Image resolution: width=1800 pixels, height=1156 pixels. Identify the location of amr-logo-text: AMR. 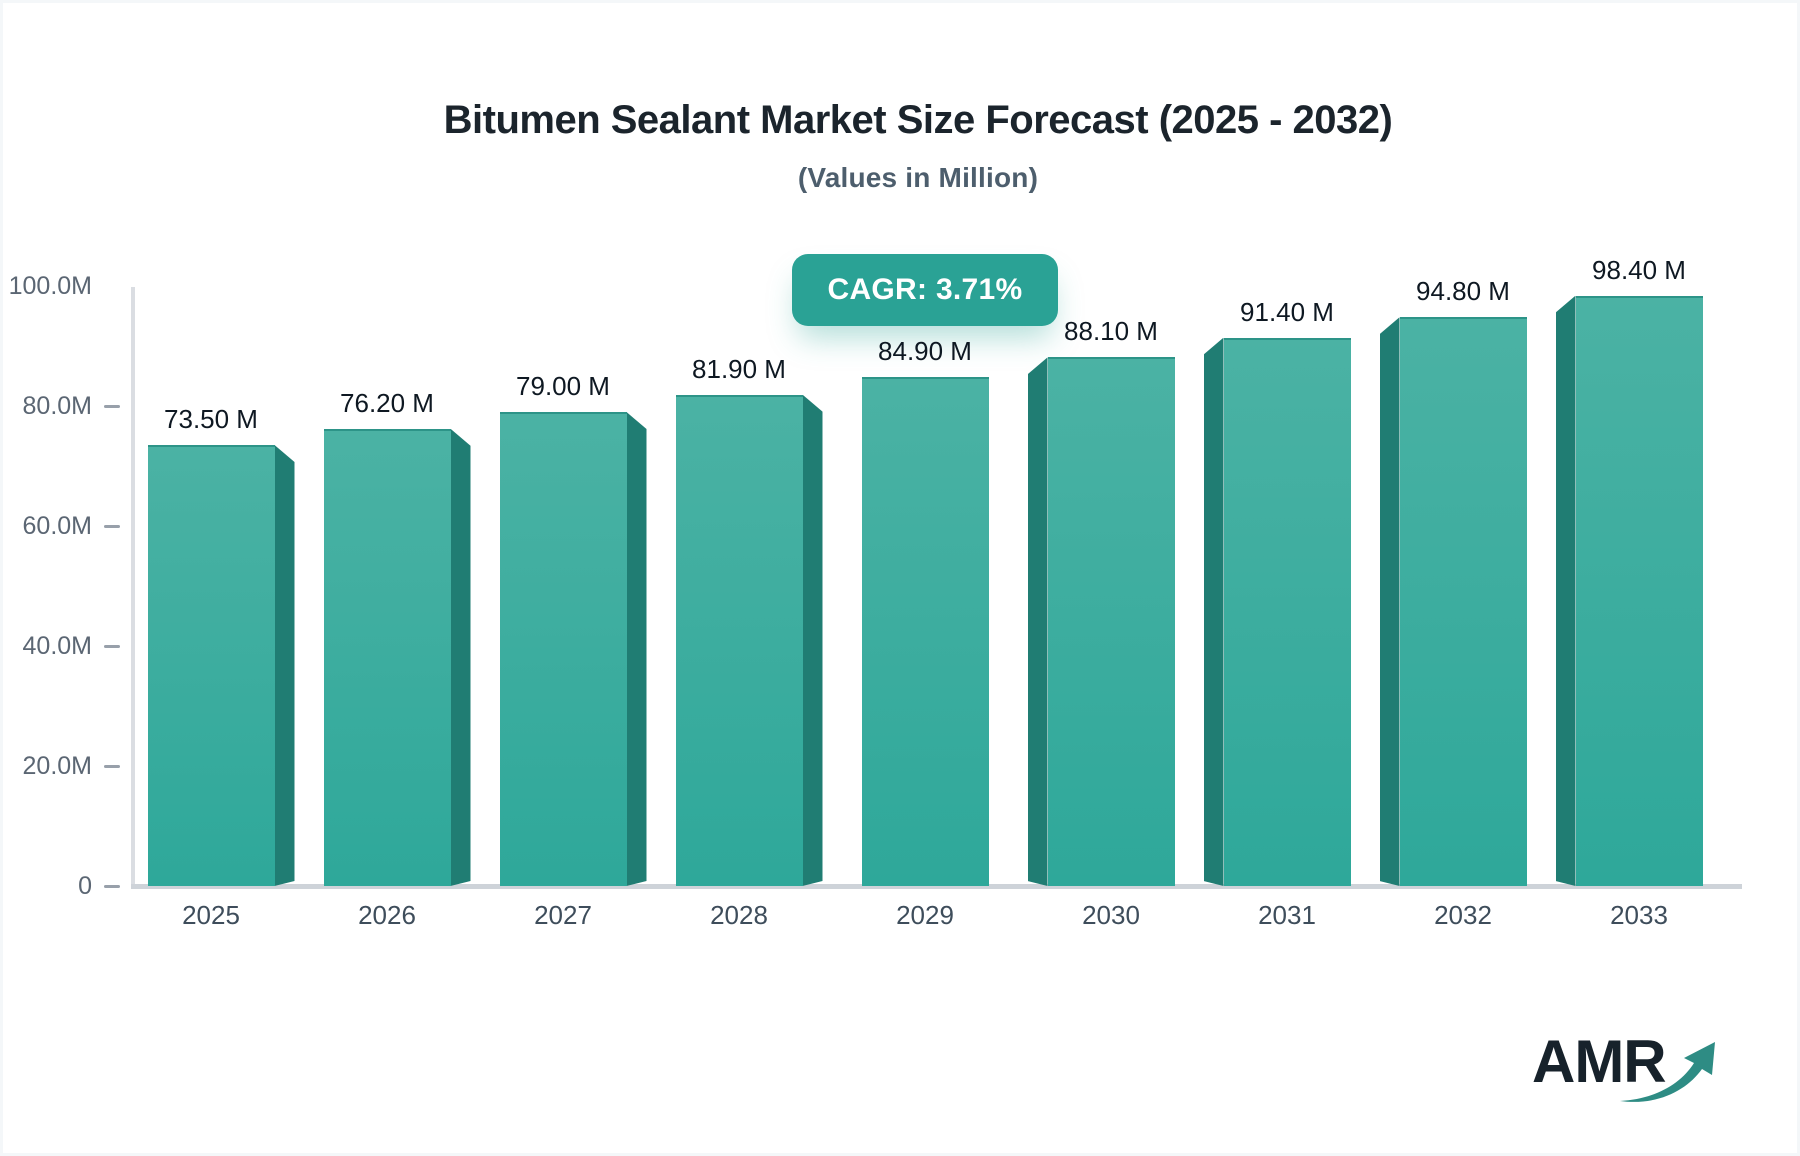
(1599, 1061).